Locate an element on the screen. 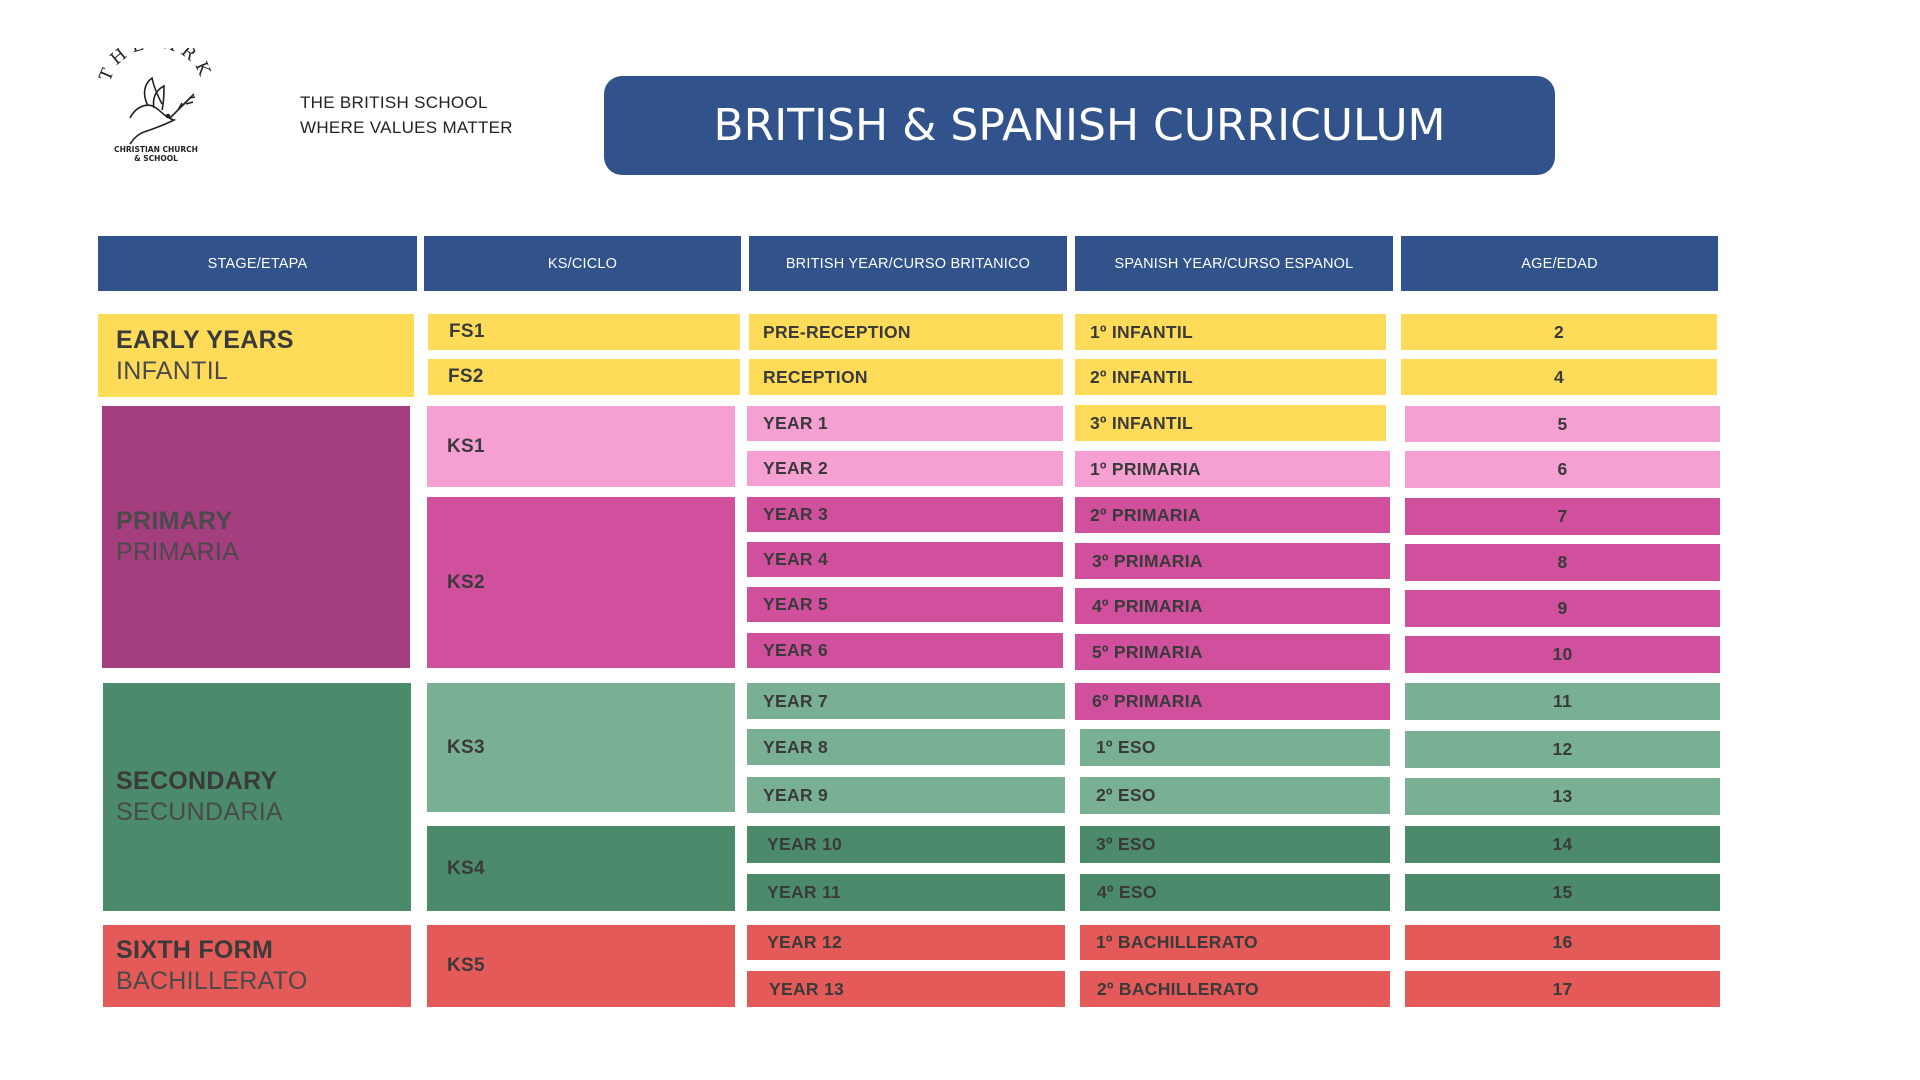 The image size is (1920, 1080). british-year-cell: YEAR 4 is located at coordinates (905, 559).